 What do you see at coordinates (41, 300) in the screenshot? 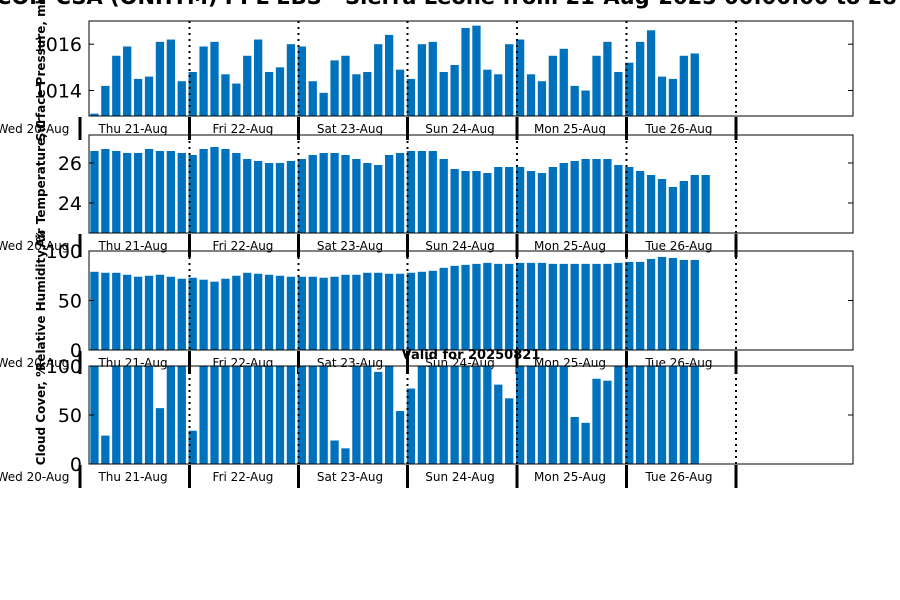
I see `y-axis-label: Relative Humidity, %` at bounding box center [41, 300].